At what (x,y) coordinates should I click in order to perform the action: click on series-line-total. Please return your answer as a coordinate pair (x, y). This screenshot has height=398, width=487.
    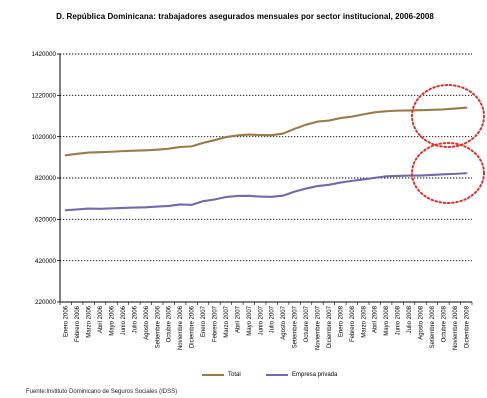
    Looking at the image, I should click on (266, 131).